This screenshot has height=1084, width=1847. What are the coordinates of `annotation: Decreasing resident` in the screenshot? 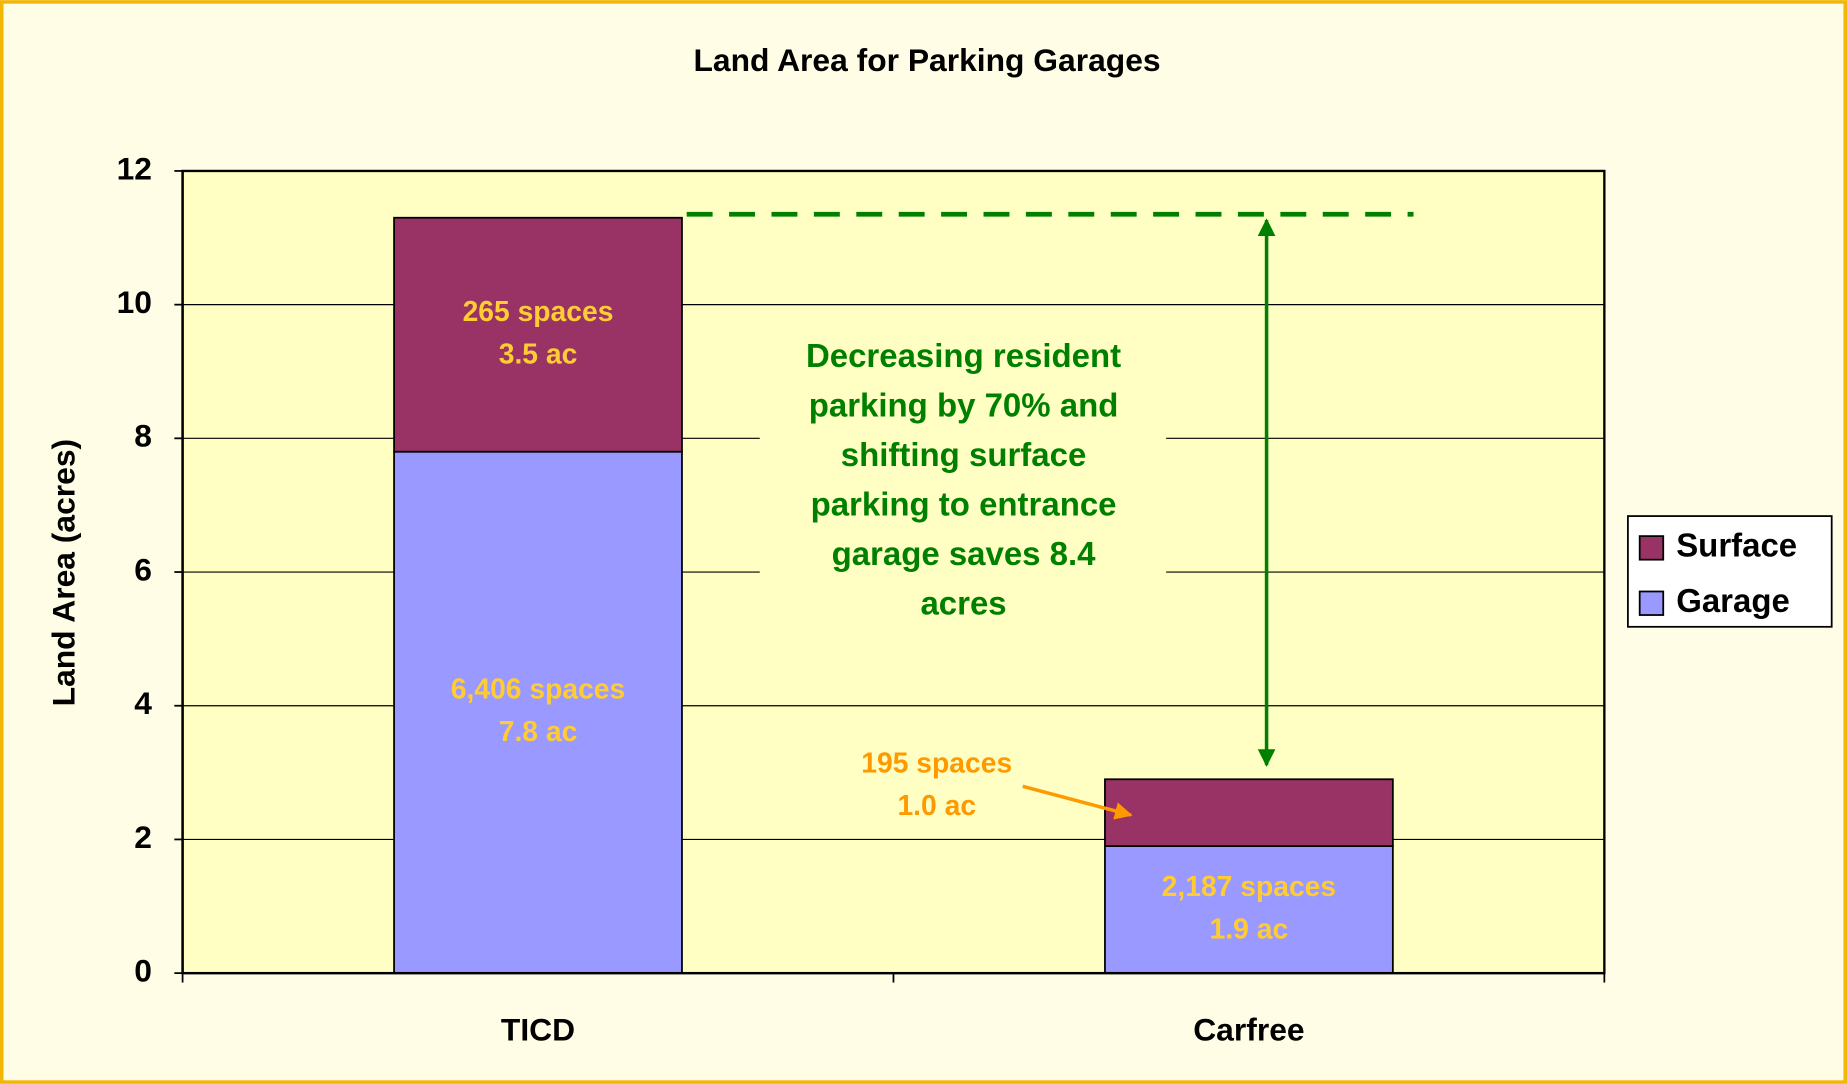 It's located at (963, 355).